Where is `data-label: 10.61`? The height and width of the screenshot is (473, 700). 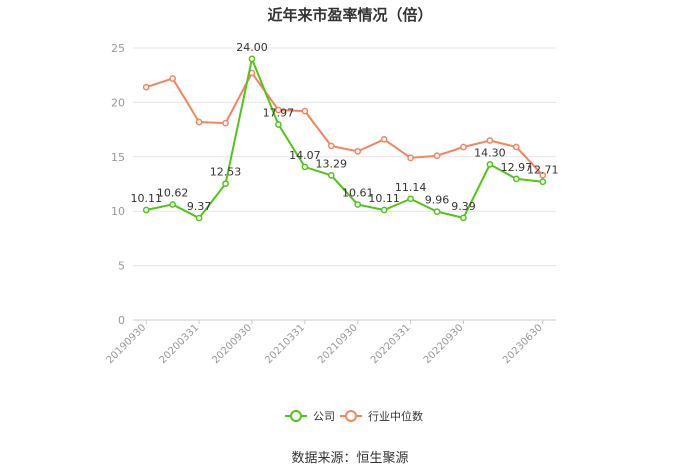
data-label: 10.61 is located at coordinates (358, 193).